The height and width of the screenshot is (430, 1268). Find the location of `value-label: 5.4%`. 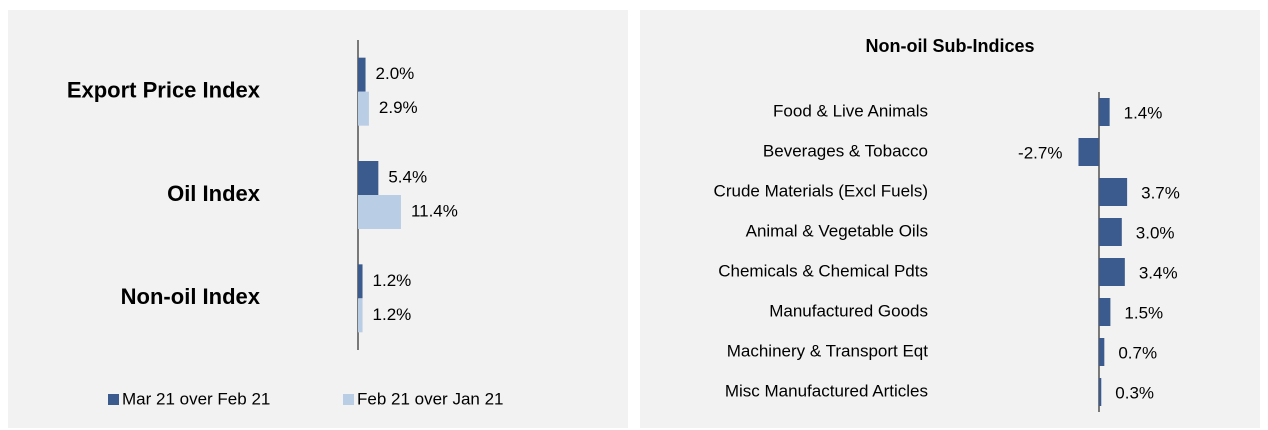

value-label: 5.4% is located at coordinates (407, 176).